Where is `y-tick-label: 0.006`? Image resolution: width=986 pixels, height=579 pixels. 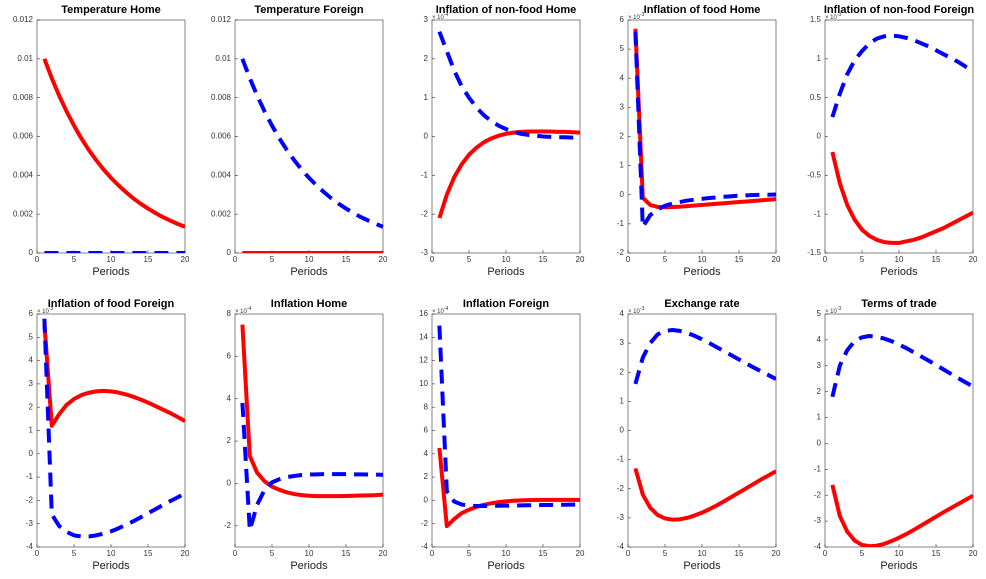 y-tick-label: 0.006 is located at coordinates (23, 136).